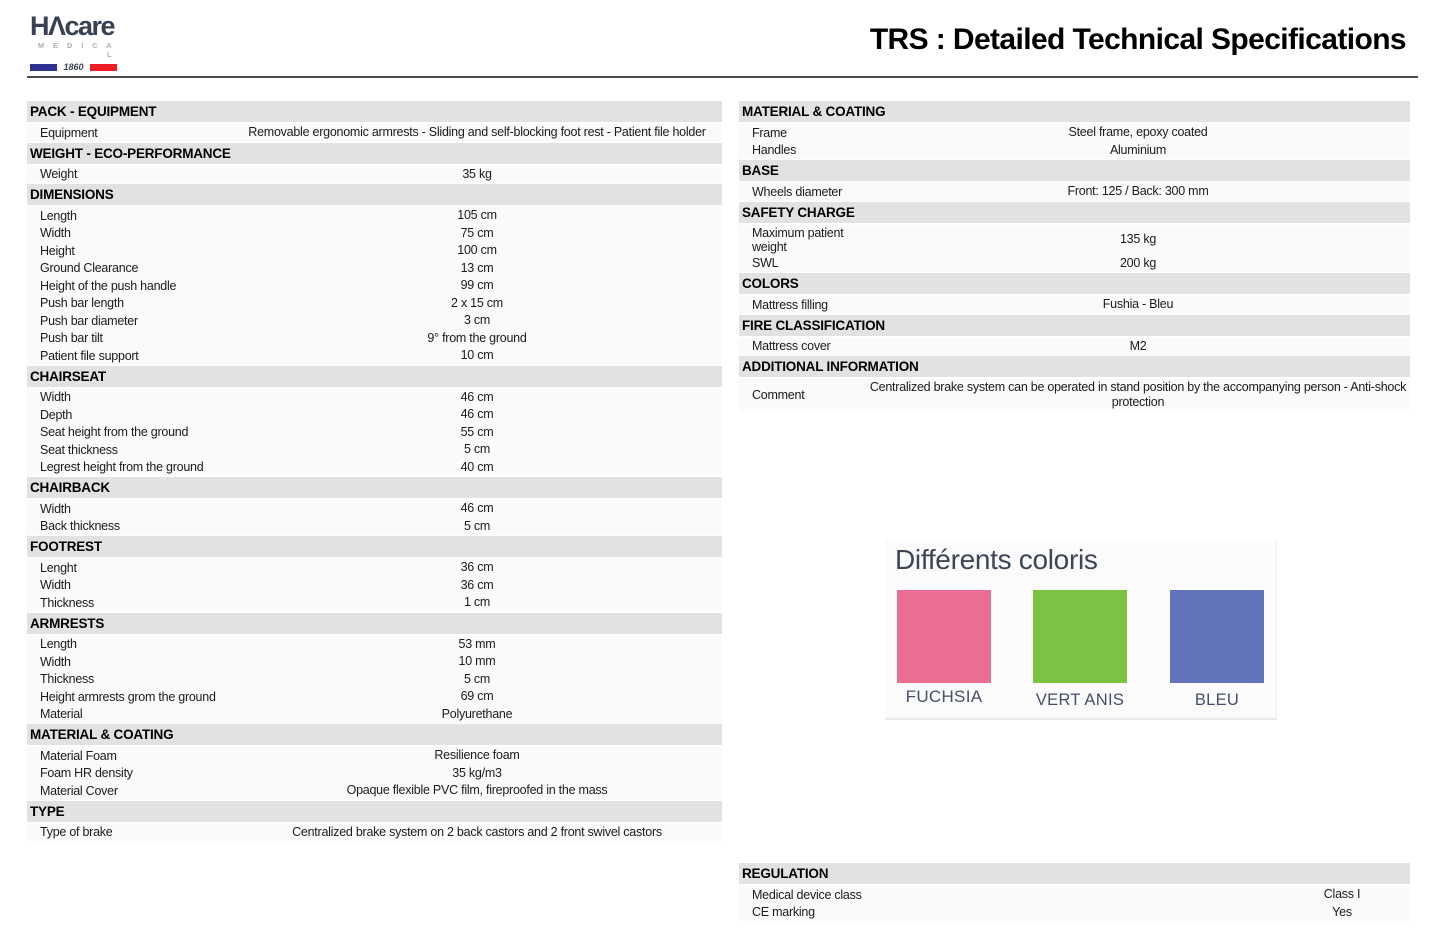  I want to click on section-header: FOOTREST, so click(374, 546).